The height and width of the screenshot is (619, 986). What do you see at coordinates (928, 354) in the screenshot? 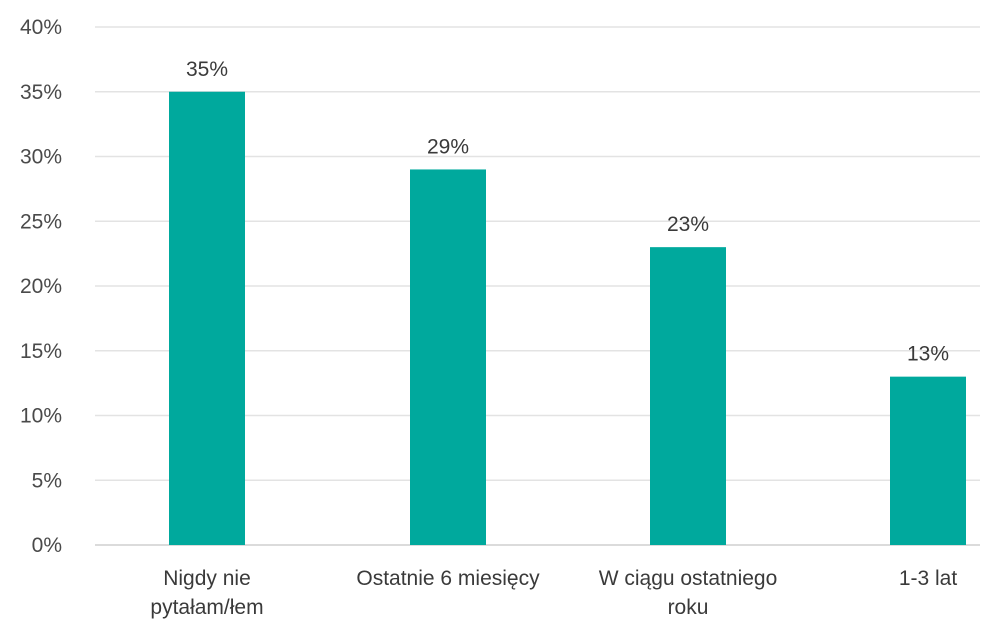
I see `data-label: 13%` at bounding box center [928, 354].